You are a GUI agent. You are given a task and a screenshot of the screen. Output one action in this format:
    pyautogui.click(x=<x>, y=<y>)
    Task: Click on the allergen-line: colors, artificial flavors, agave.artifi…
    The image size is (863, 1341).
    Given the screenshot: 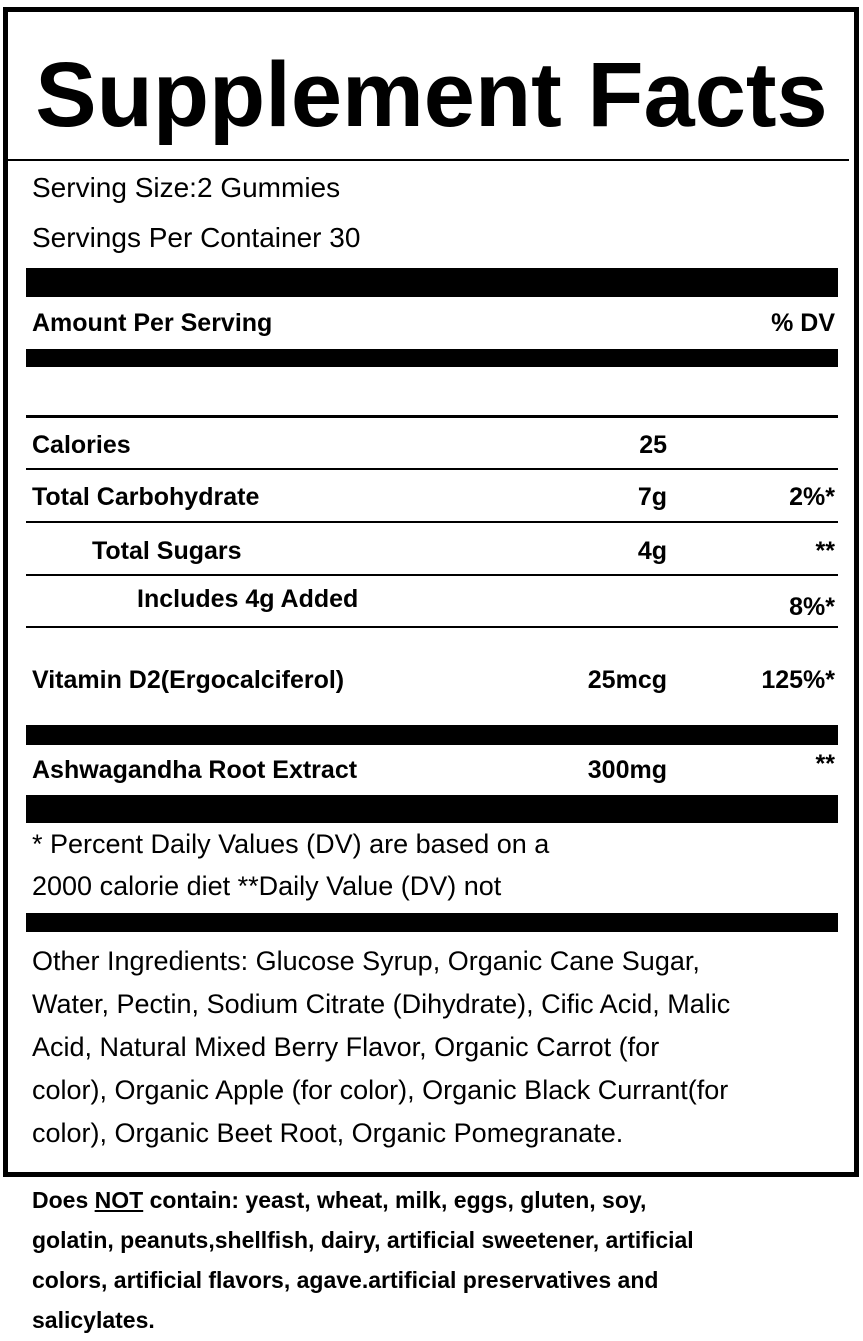 What is the action you would take?
    pyautogui.click(x=345, y=1280)
    